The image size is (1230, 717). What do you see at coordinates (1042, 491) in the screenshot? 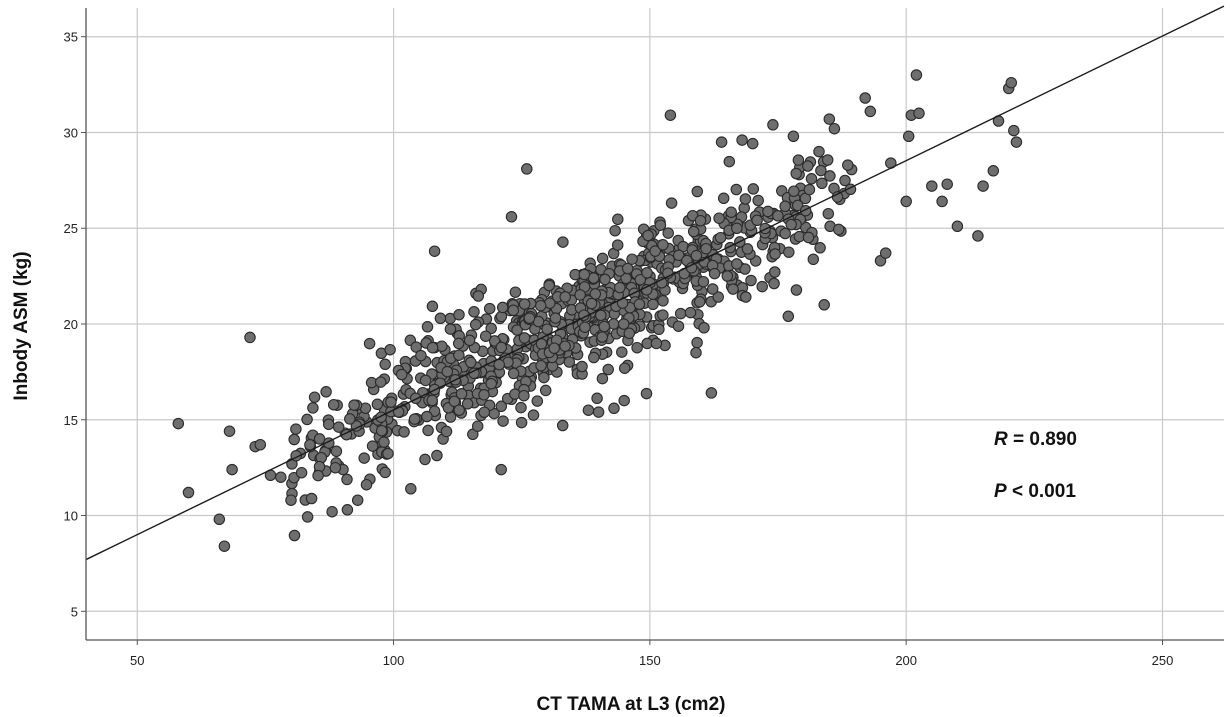
I see `p-value: < 0.001` at bounding box center [1042, 491].